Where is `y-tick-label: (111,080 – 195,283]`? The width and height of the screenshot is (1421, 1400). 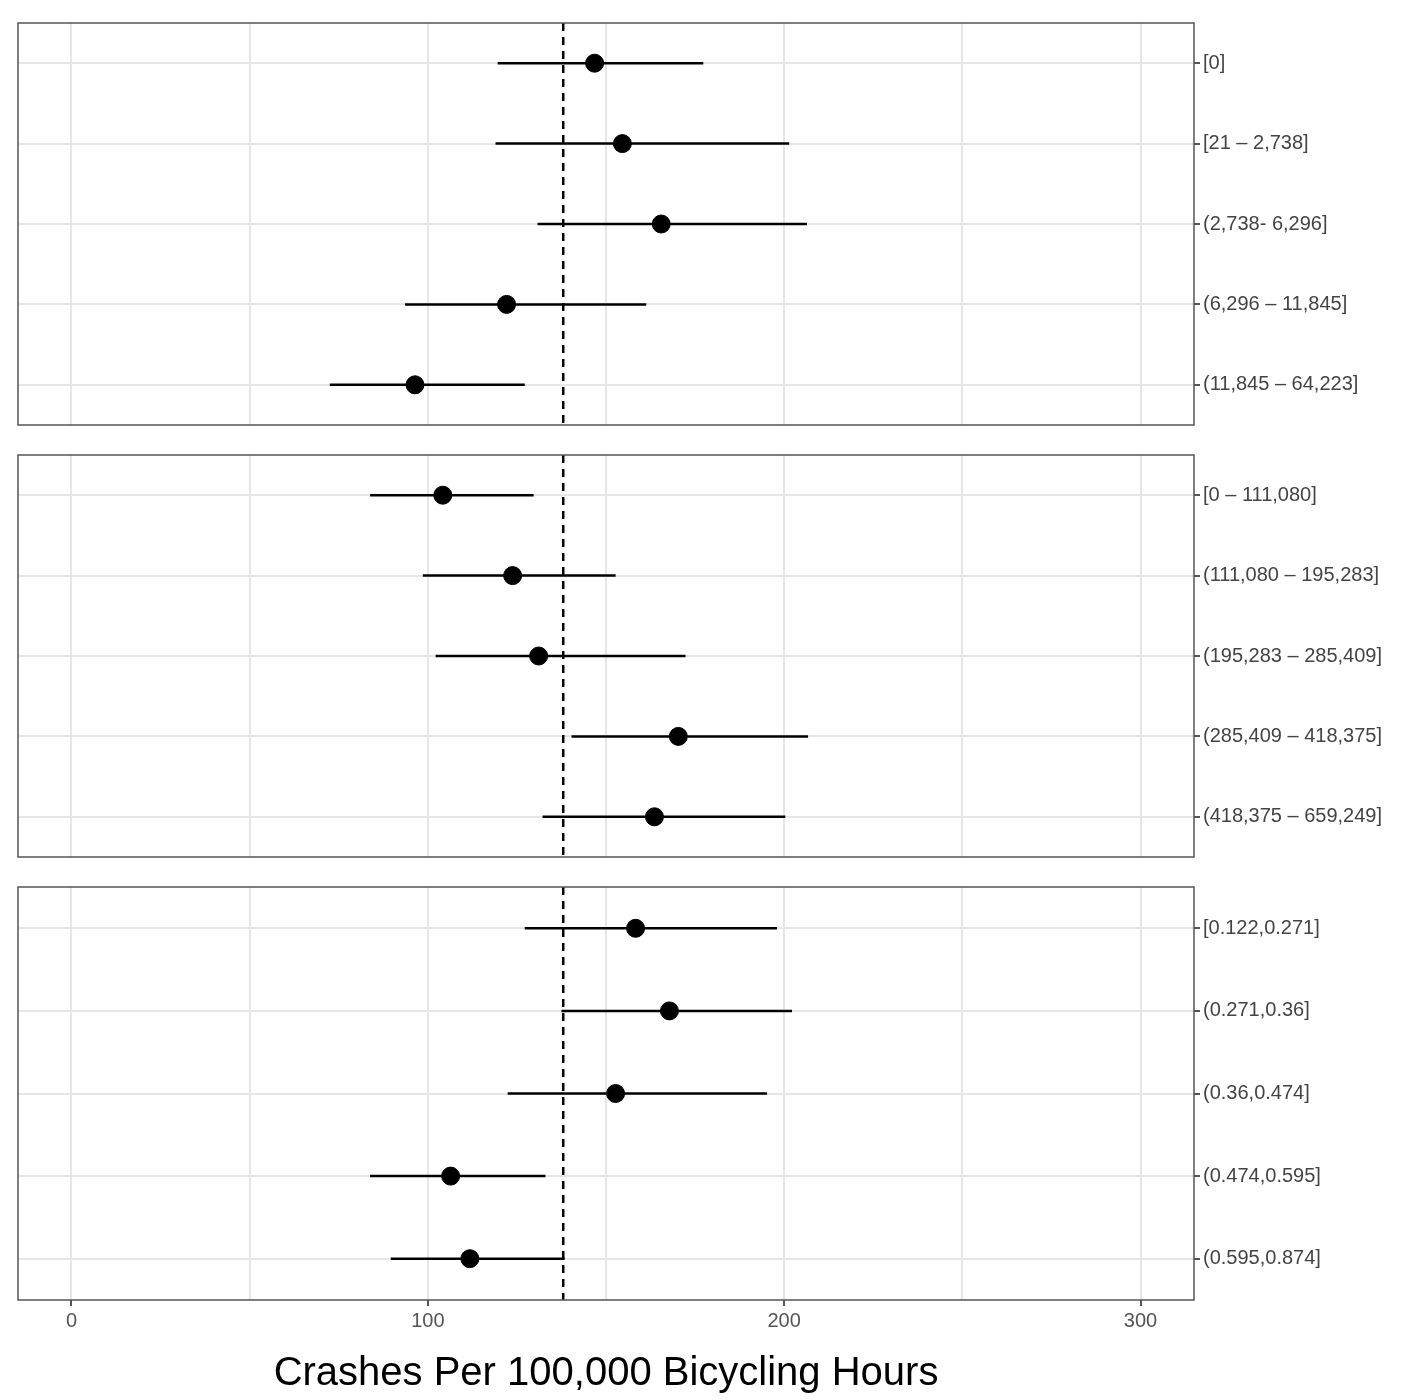
y-tick-label: (111,080 – 195,283] is located at coordinates (1291, 574).